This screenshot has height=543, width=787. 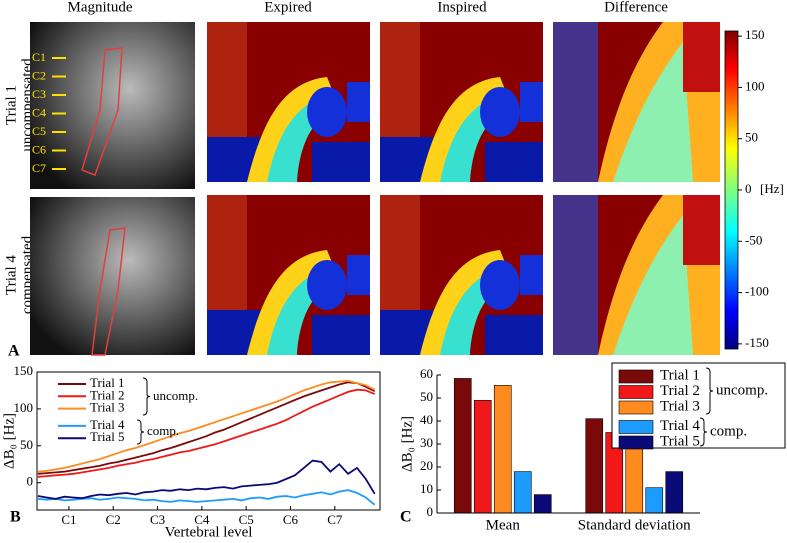 I want to click on panel-label: A, so click(x=14, y=351).